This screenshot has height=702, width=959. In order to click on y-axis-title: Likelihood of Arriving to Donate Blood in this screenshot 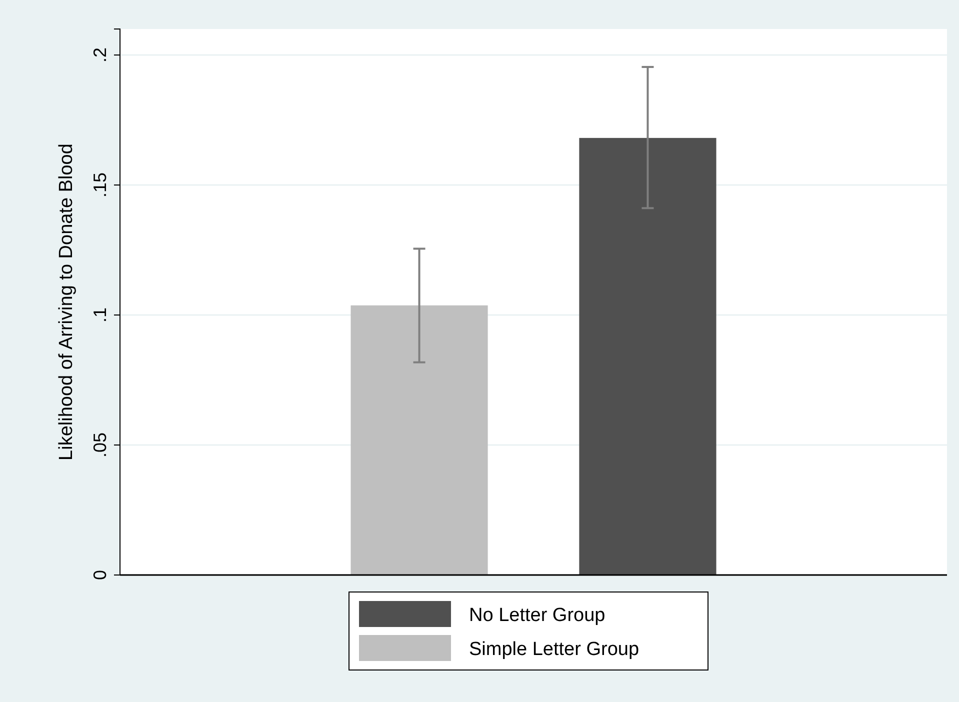, I will do `click(66, 302)`.